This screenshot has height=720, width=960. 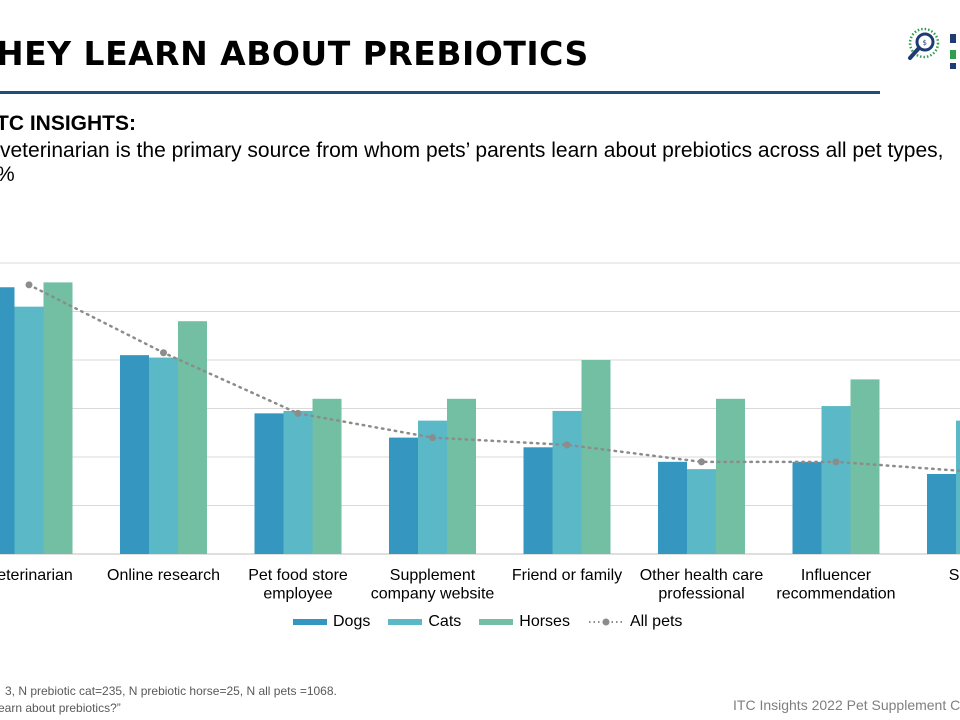 I want to click on category-label: Supplement, so click(x=433, y=575).